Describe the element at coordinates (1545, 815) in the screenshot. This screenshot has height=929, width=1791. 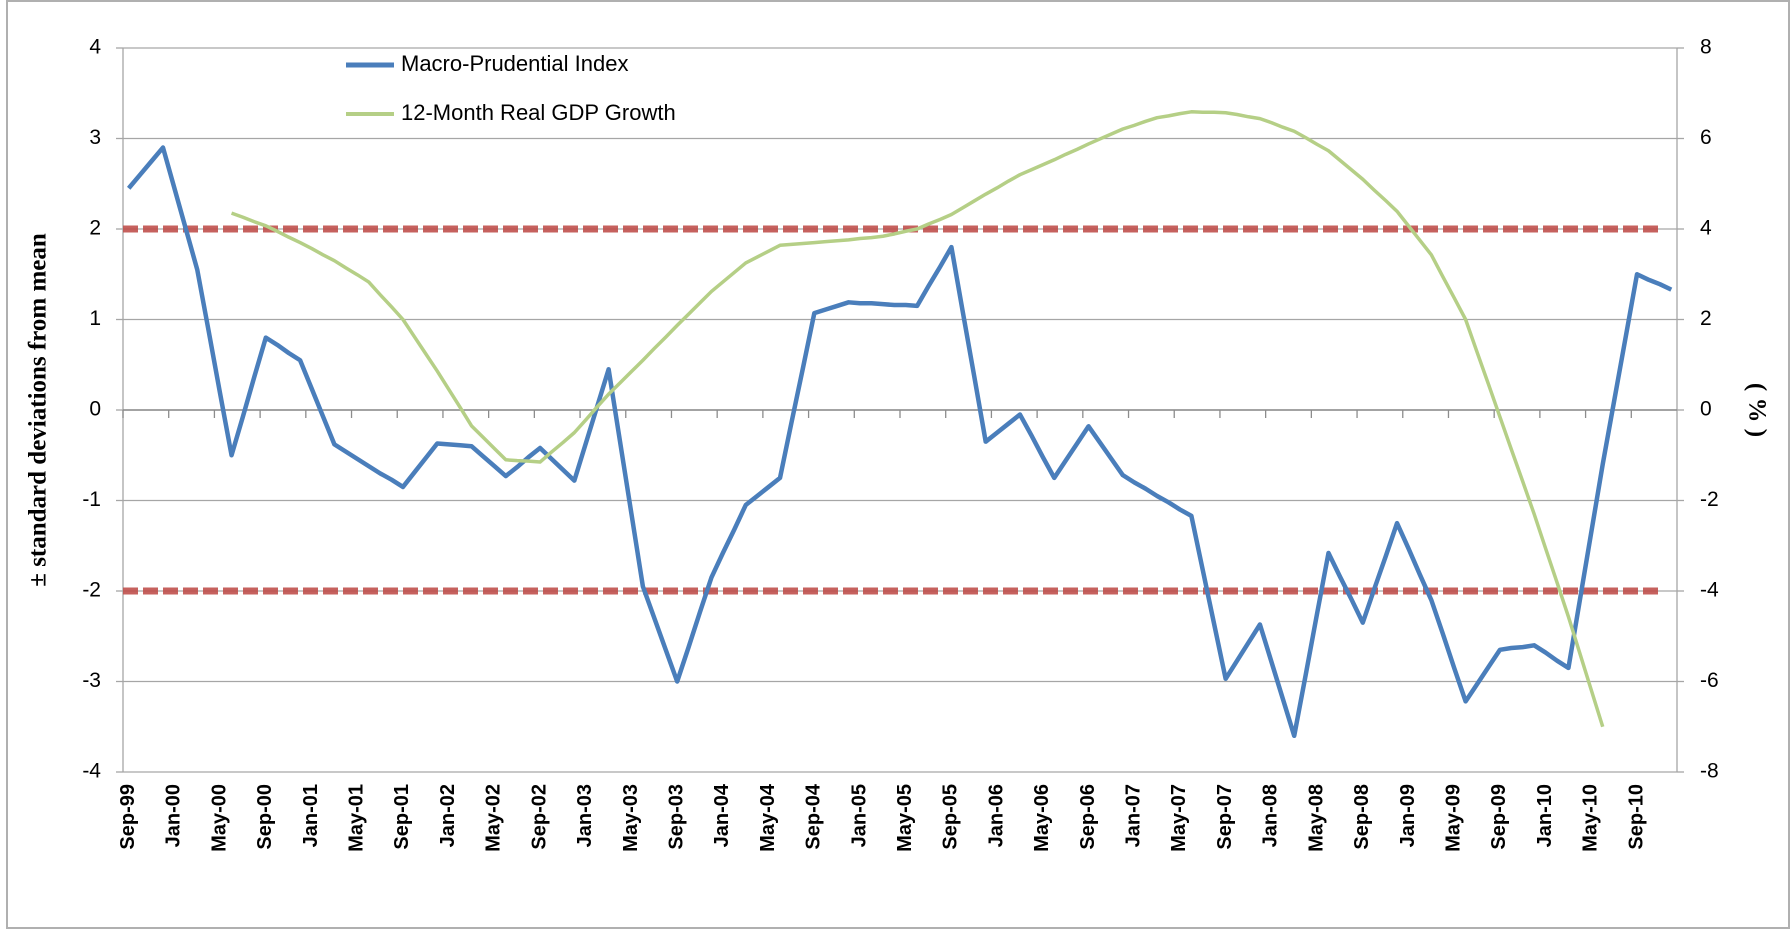
I see `x-tick-label: Jan-10` at that location.